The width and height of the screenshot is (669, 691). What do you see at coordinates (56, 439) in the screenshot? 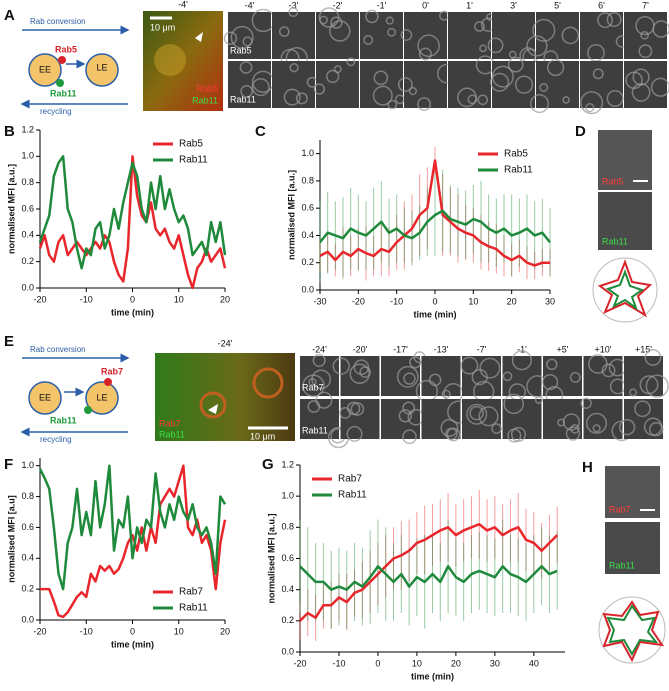
I see `diagram-label: recycling` at bounding box center [56, 439].